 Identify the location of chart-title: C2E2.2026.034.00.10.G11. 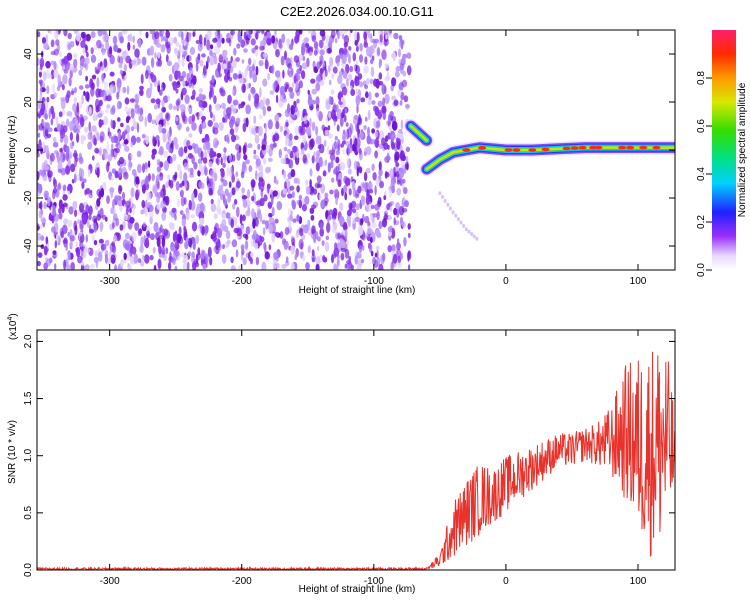
(357, 11).